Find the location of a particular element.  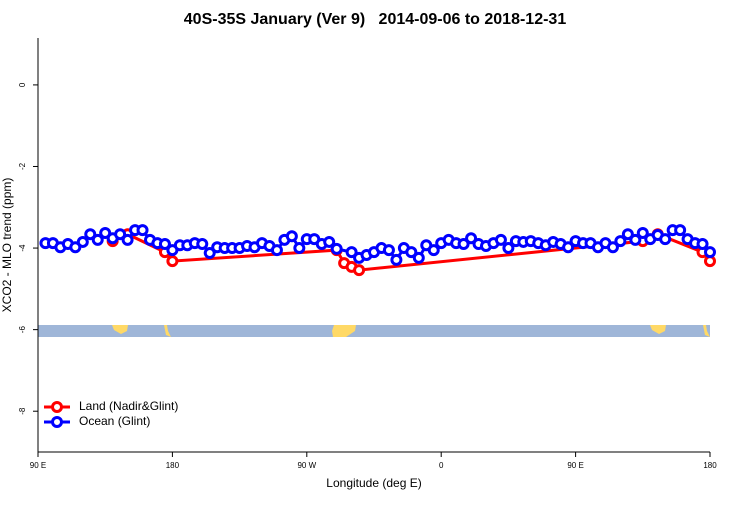

map-strip is located at coordinates (374, 331).